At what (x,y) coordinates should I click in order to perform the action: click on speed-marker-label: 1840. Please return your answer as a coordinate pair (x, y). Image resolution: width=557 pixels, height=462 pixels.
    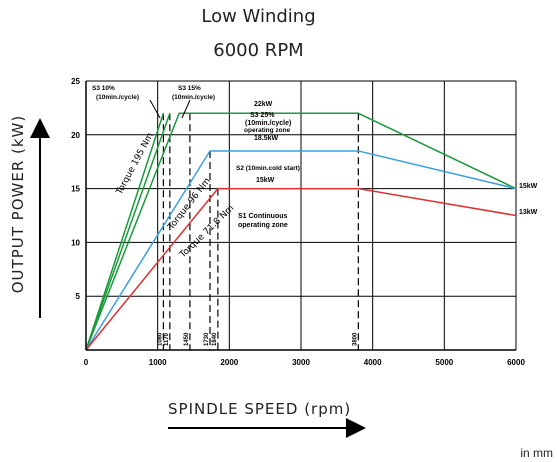
    Looking at the image, I should click on (215, 339).